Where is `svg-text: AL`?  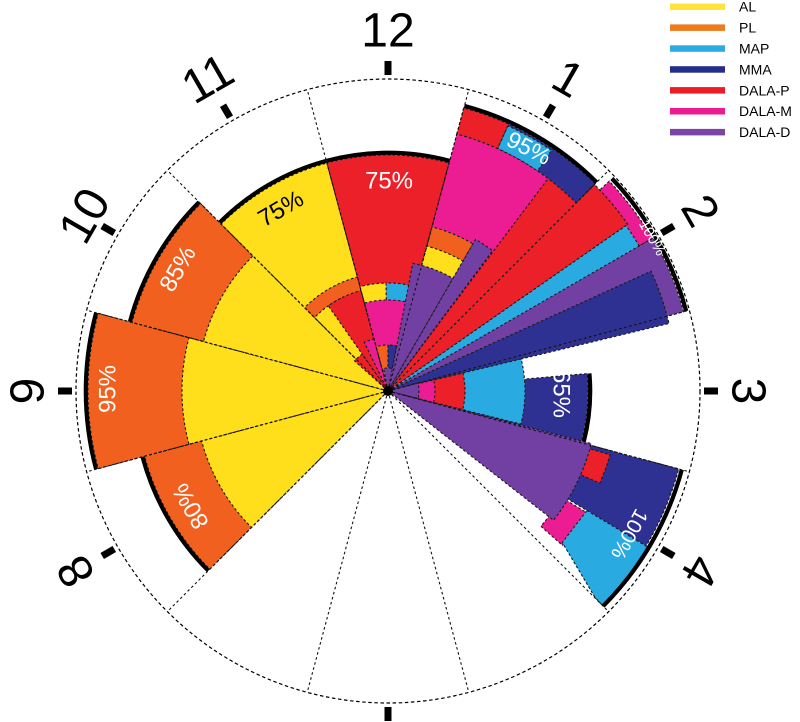
svg-text: AL is located at coordinates (747, 7).